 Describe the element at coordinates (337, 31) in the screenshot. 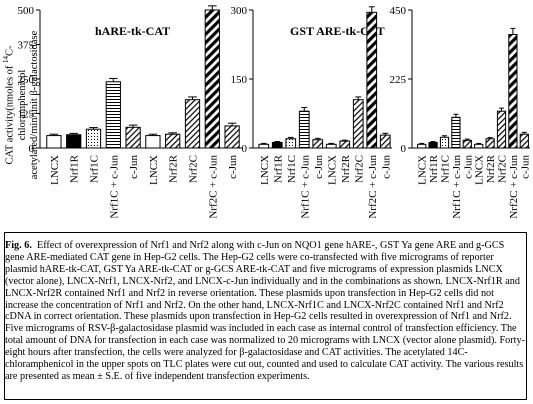

I see `chart-title: GST ARE-tk-CAT` at that location.